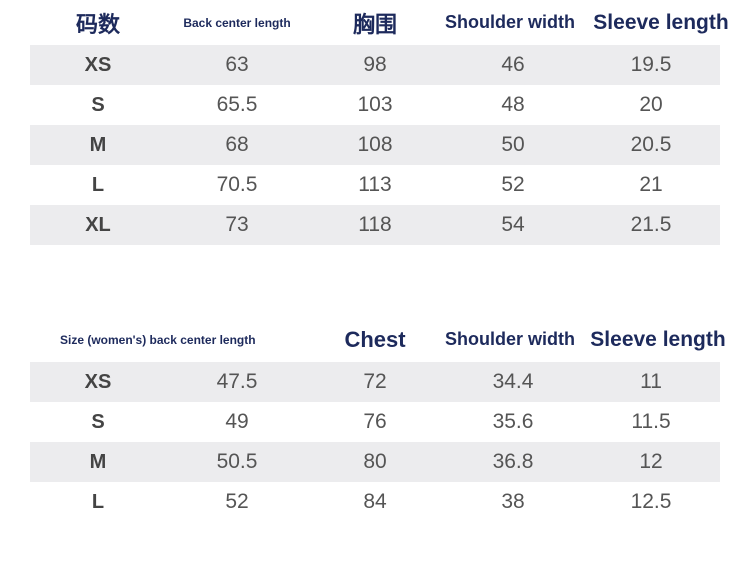 Image resolution: width=750 pixels, height=562 pixels. What do you see at coordinates (651, 224) in the screenshot?
I see `sleeve-length-value: 21.5` at bounding box center [651, 224].